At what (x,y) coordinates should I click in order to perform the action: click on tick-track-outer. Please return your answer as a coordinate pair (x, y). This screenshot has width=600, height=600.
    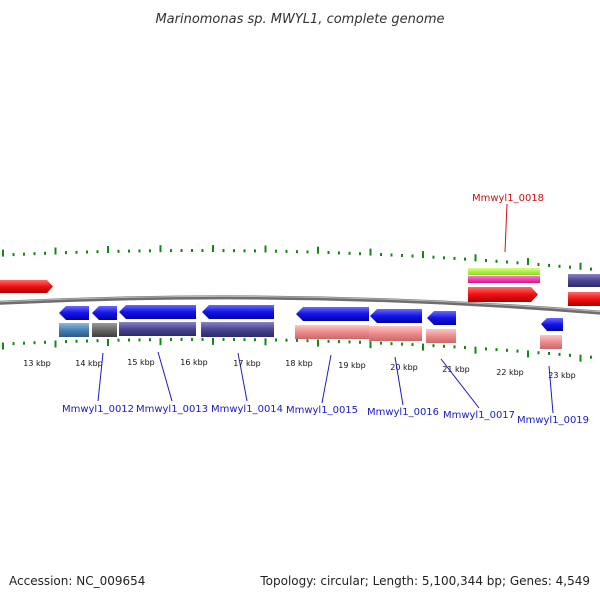
    Looking at the image, I should click on (297, 258).